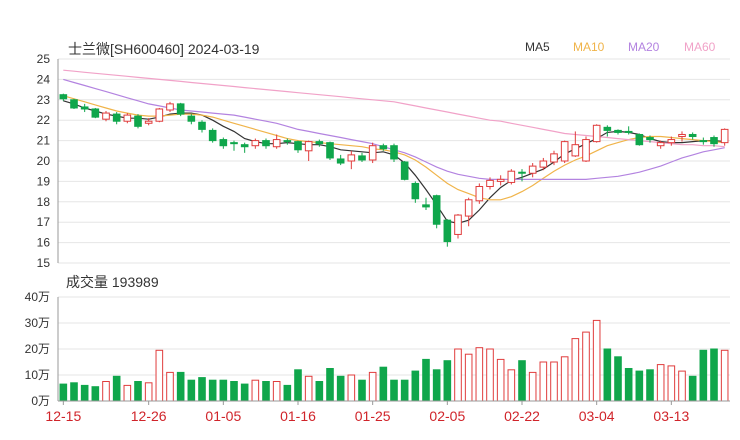 The height and width of the screenshot is (440, 740). What do you see at coordinates (44, 263) in the screenshot?
I see `price-tick-label: 15` at bounding box center [44, 263].